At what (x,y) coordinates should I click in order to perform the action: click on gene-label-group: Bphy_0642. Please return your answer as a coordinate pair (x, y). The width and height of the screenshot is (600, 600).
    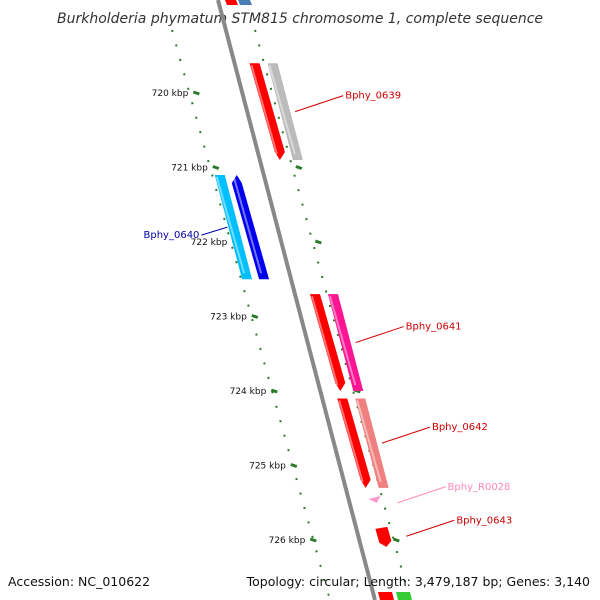
    Looking at the image, I should click on (434, 433).